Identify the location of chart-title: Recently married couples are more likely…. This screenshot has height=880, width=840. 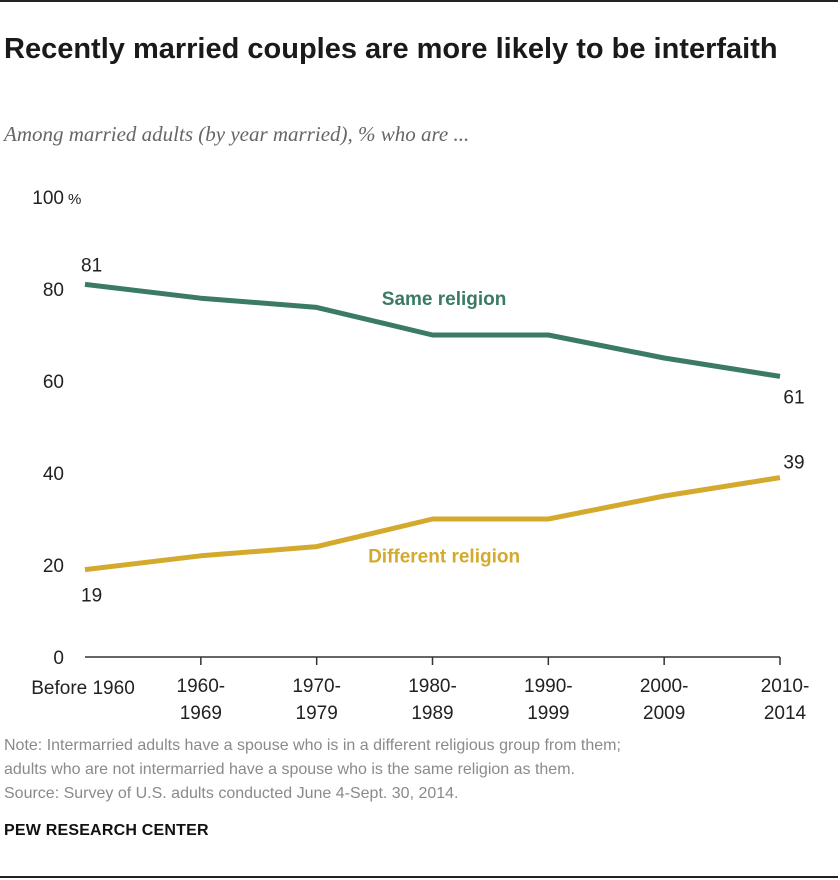
(391, 49).